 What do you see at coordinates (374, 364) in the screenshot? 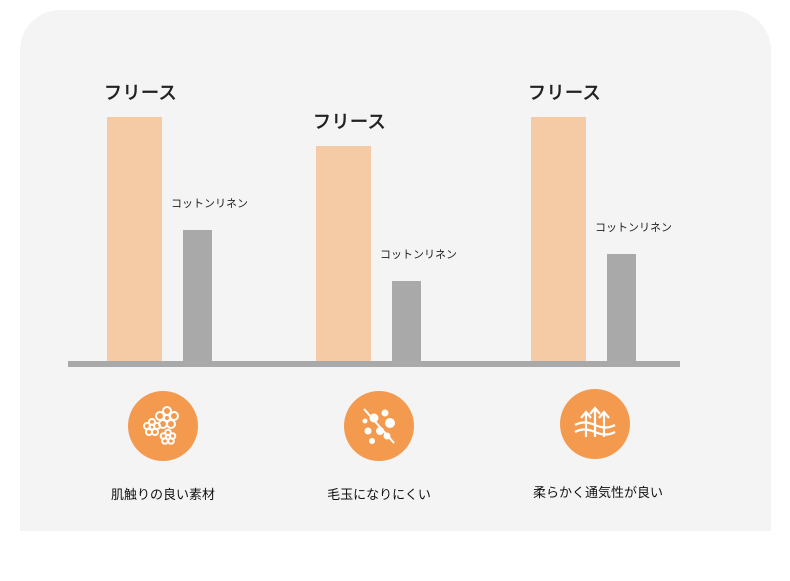
I see `chart-baseline` at bounding box center [374, 364].